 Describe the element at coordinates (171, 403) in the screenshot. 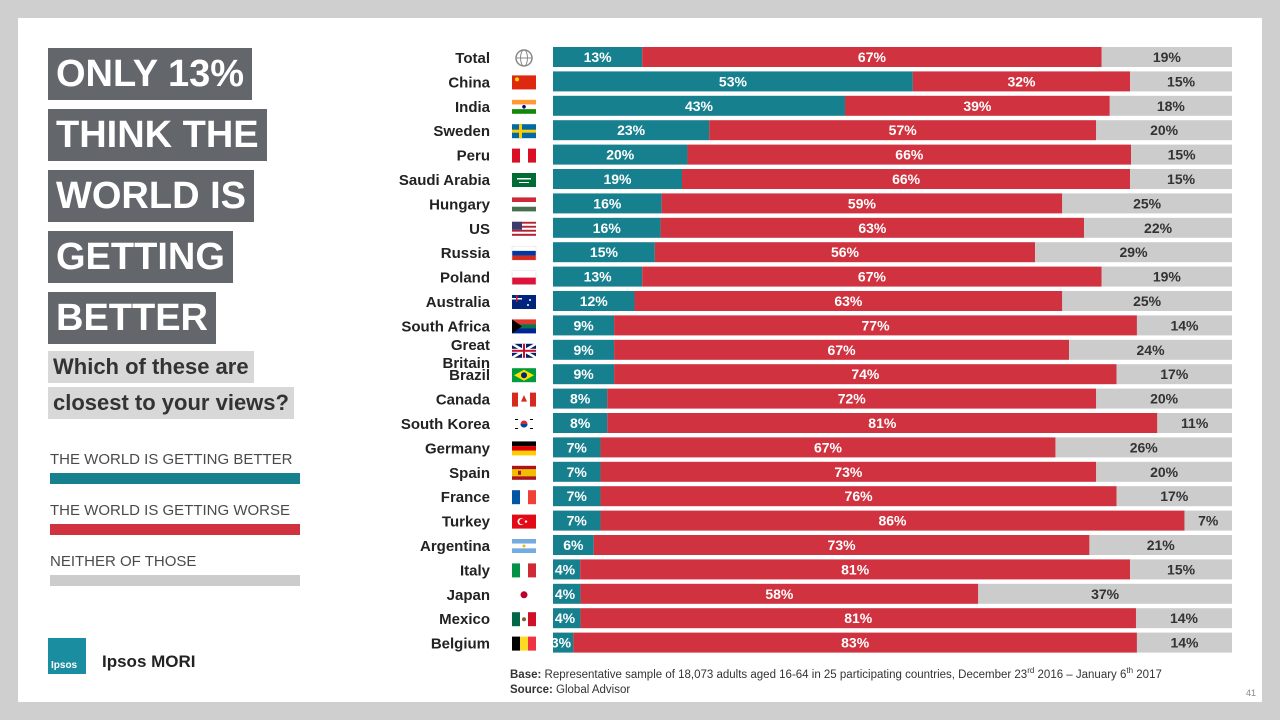

I see `question-line: closest to your views?` at that location.